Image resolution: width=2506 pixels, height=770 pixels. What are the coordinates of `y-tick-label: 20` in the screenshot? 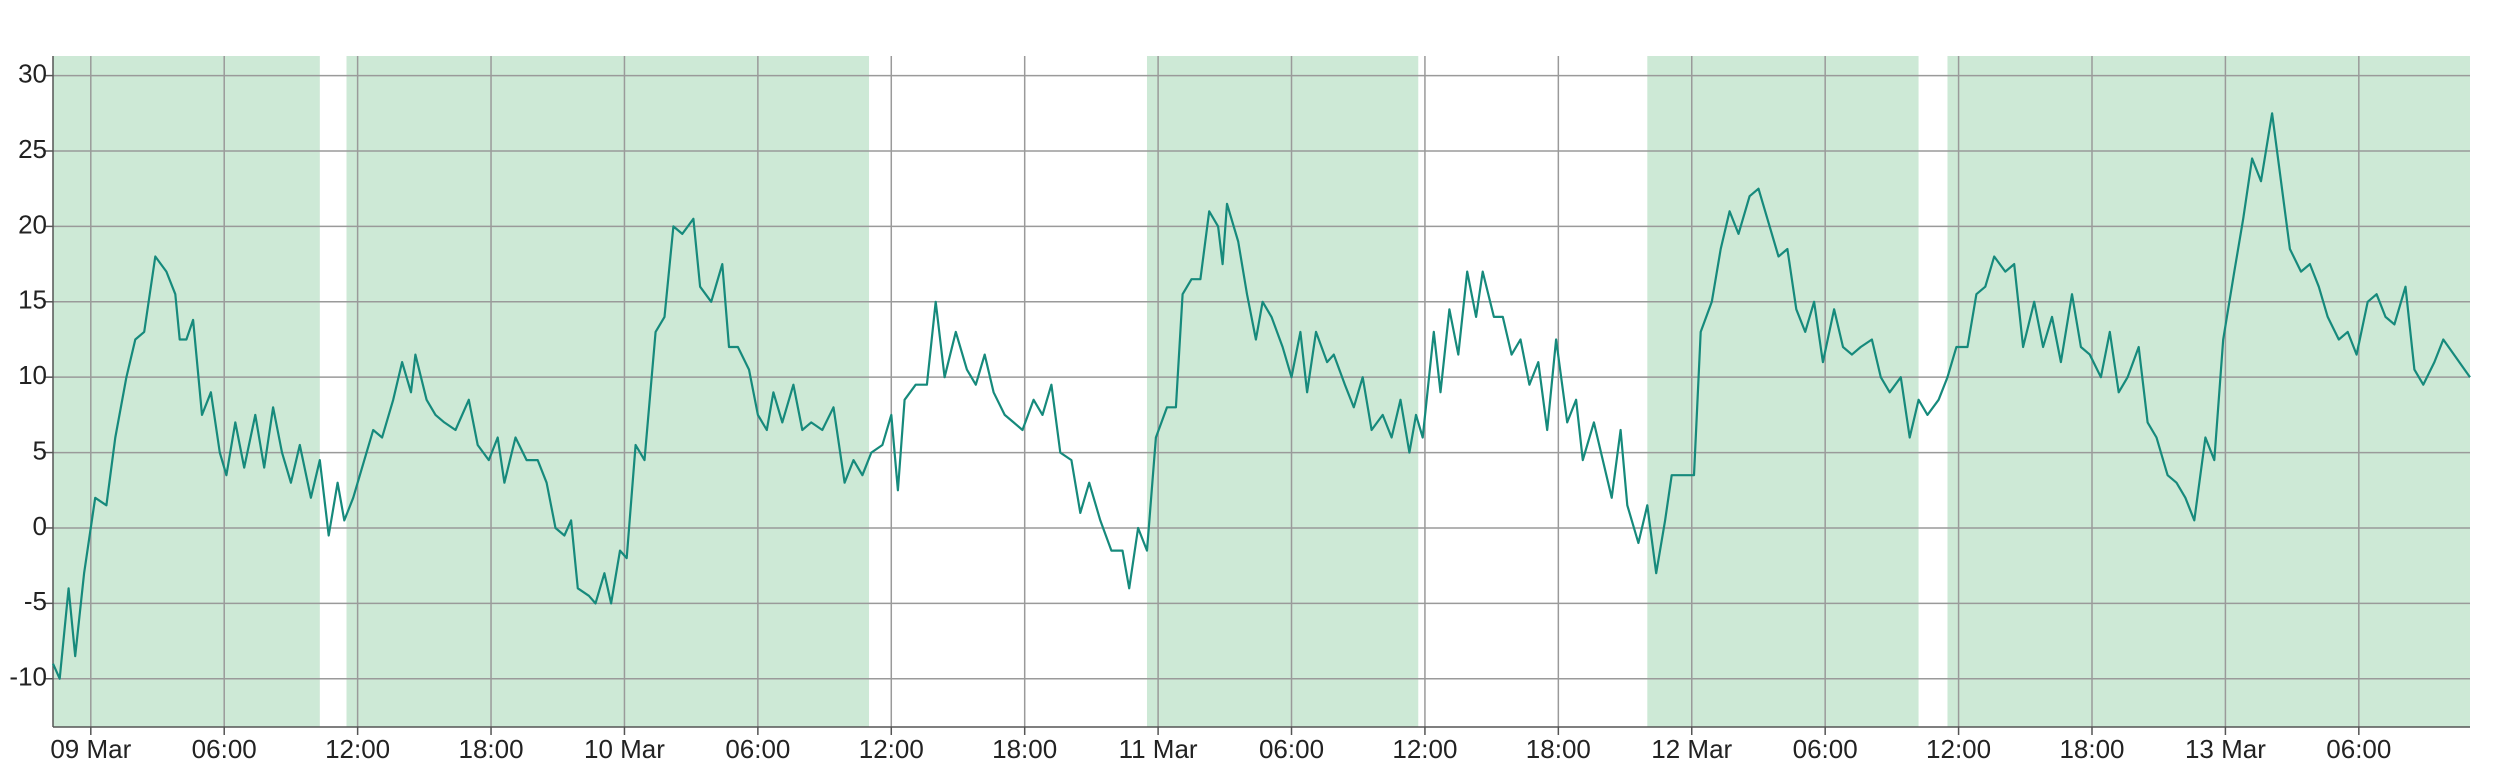 It's located at (32, 224).